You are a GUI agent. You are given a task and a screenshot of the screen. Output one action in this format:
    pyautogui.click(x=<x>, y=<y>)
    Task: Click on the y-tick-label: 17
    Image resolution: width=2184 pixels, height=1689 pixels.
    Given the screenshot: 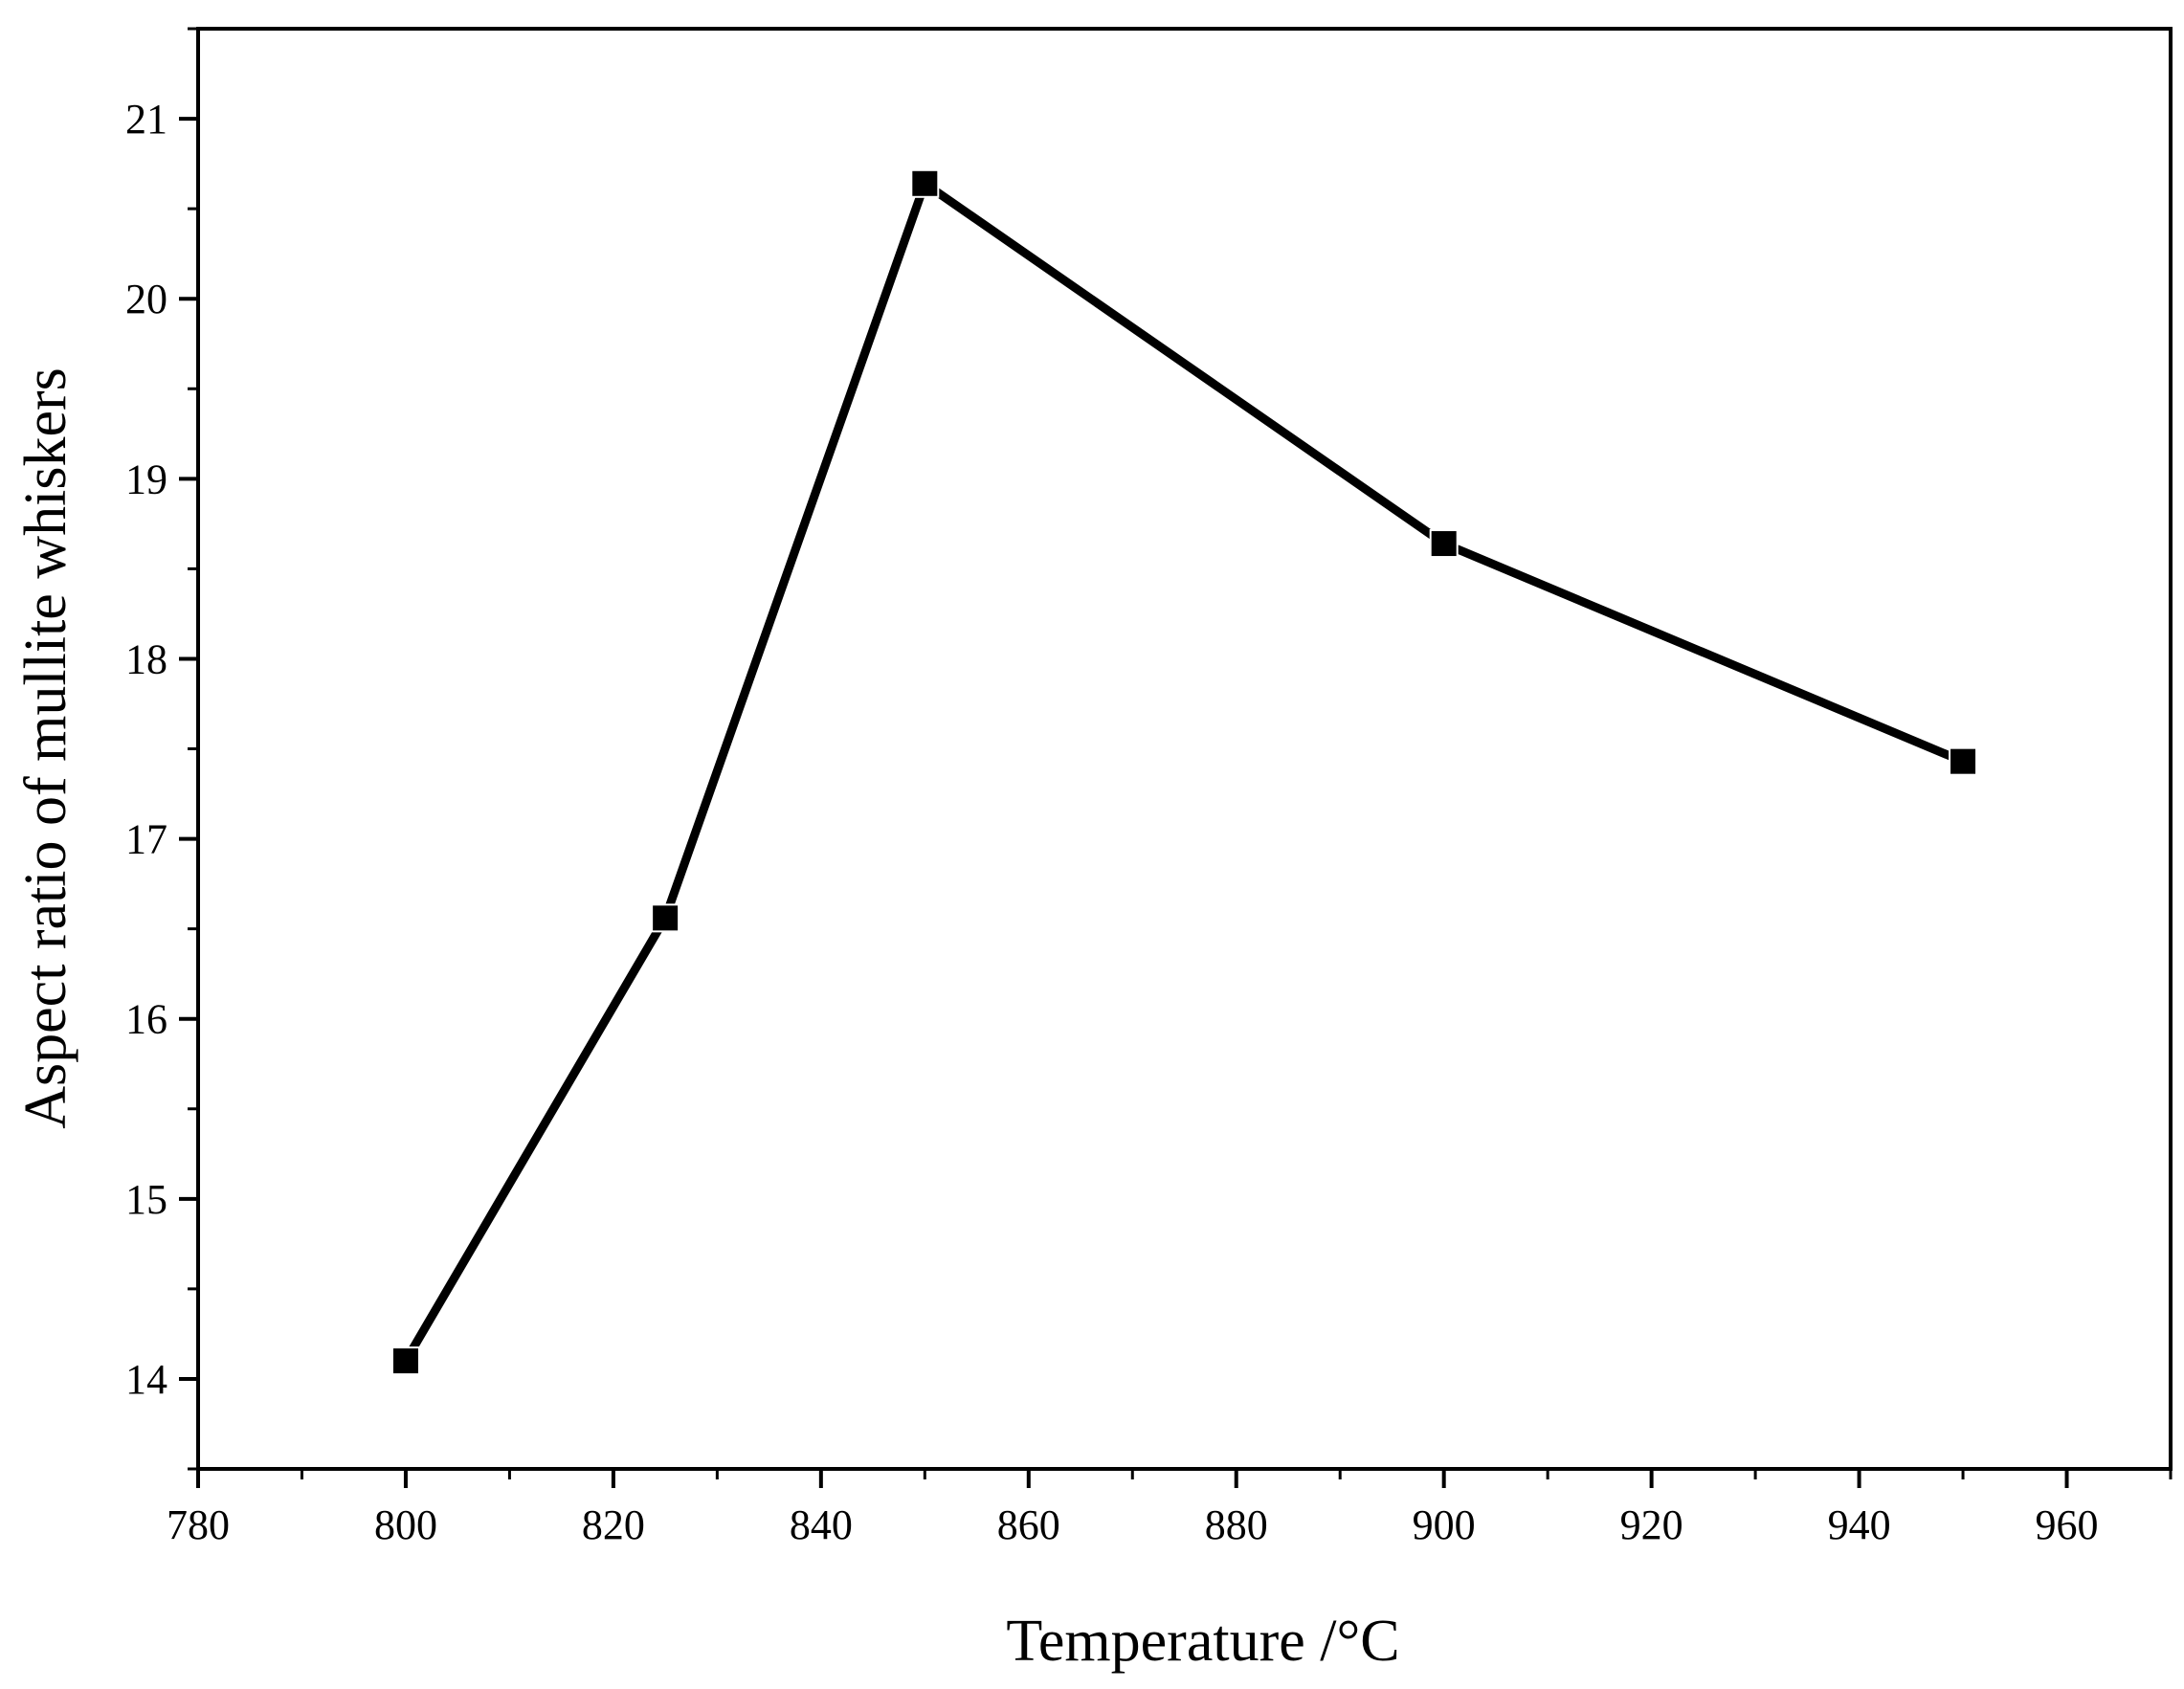 What is the action you would take?
    pyautogui.click(x=146, y=839)
    